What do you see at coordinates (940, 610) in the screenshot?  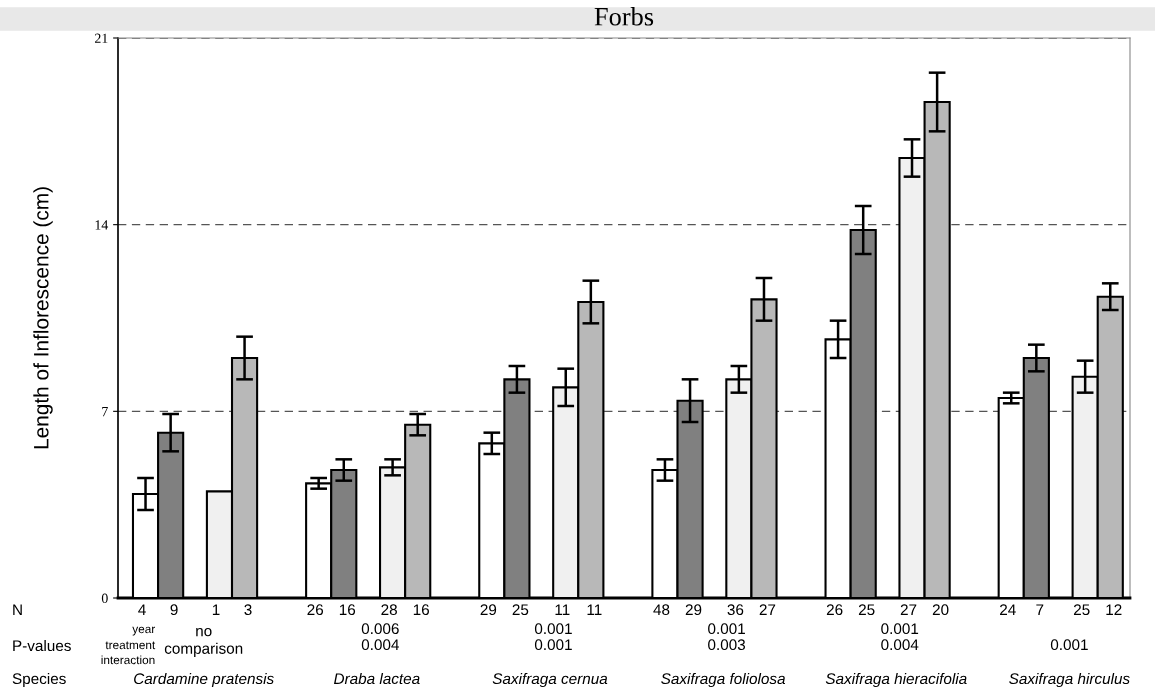 I see `text: 20` at bounding box center [940, 610].